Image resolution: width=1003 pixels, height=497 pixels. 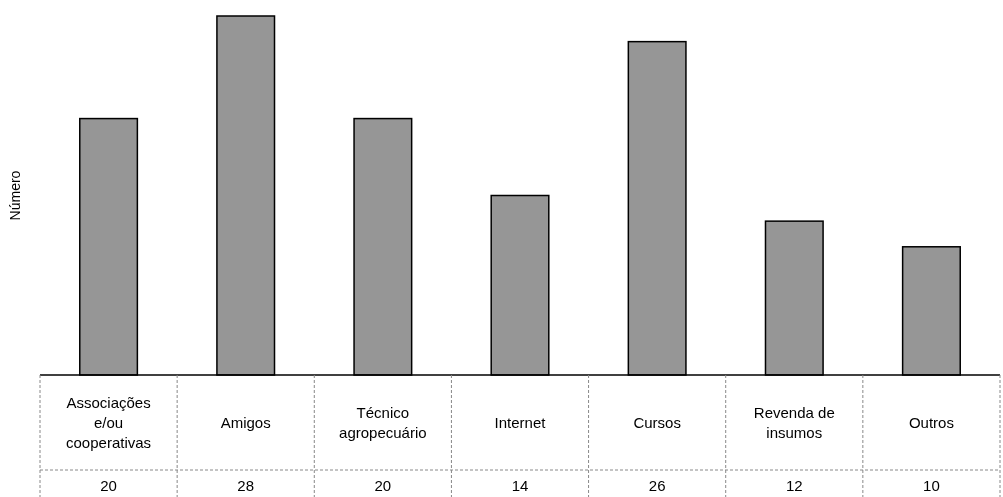 I want to click on x-tick-label: Associações e/ou cooperativas, so click(x=109, y=422).